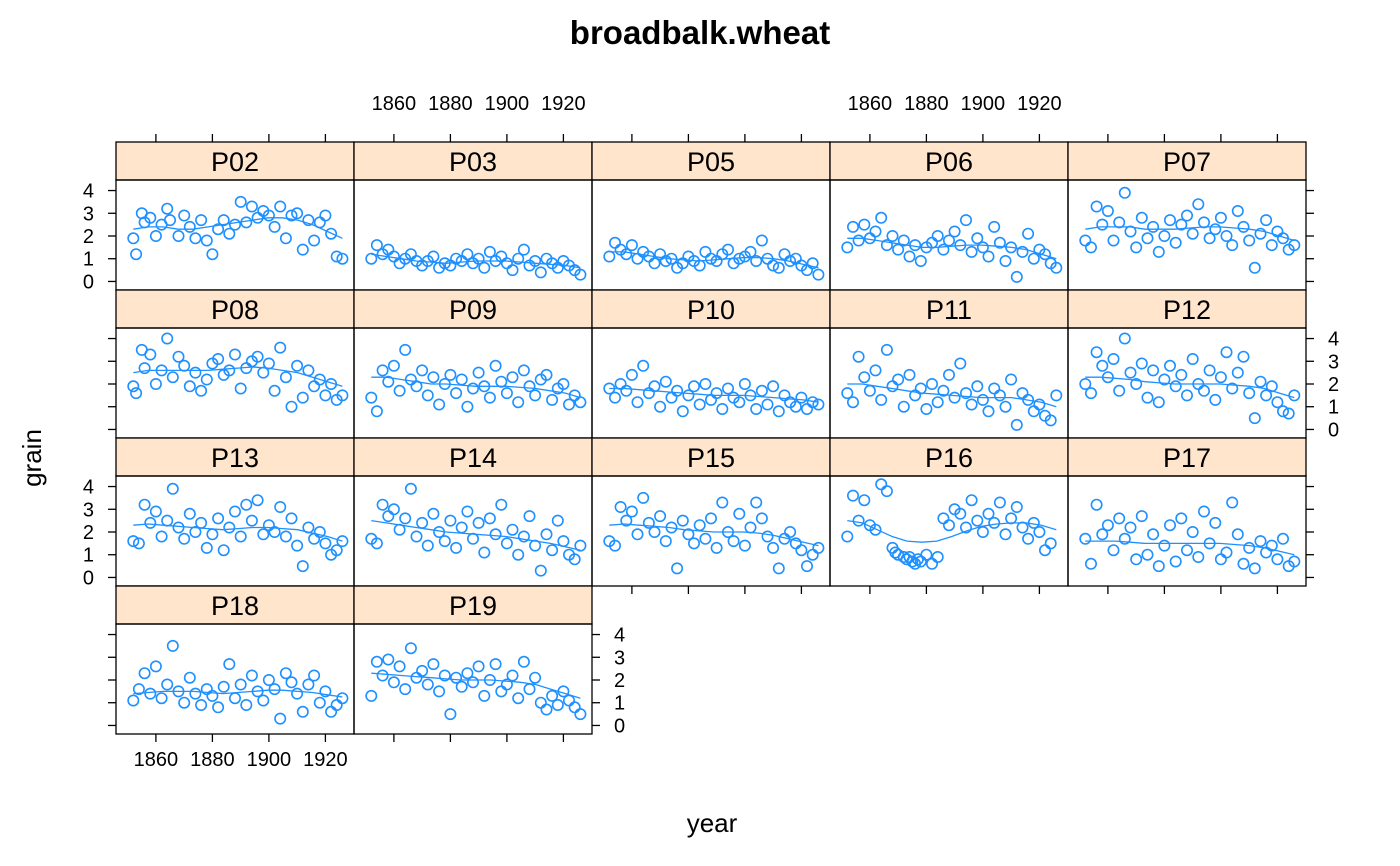  I want to click on strip-label: P19, so click(473, 606).